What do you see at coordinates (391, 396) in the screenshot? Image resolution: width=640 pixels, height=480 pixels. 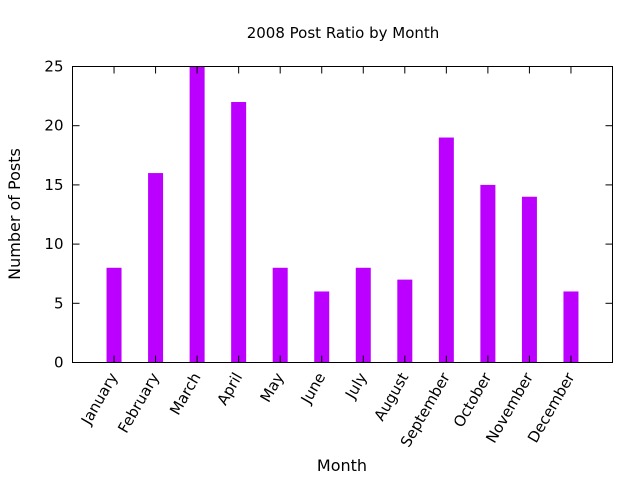 I see `x-tick-label: August` at bounding box center [391, 396].